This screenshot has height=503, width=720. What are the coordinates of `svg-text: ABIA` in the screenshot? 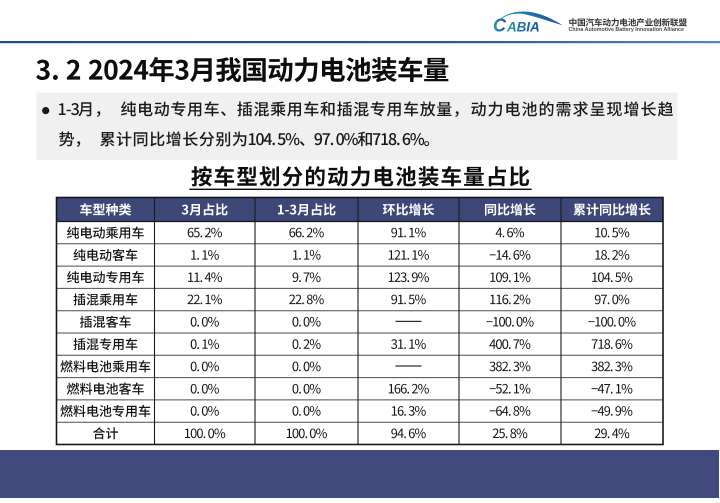 It's located at (523, 27).